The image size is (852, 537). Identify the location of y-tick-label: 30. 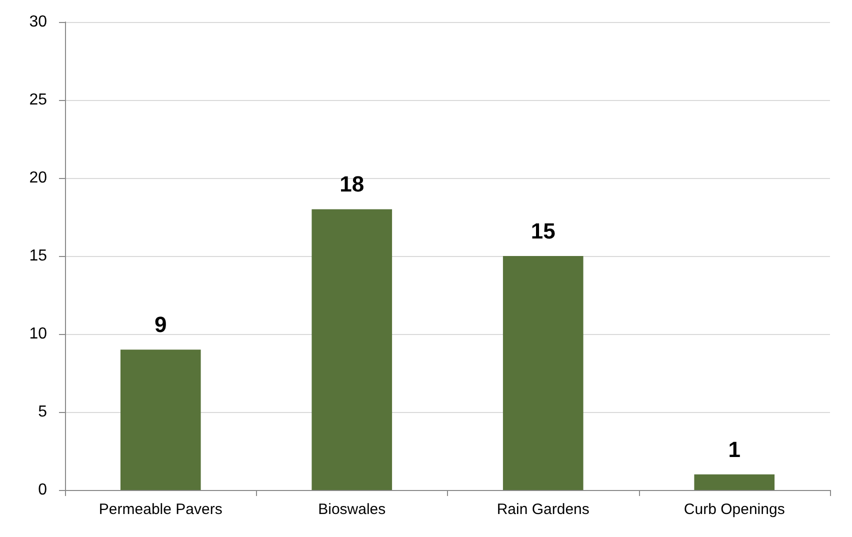
(38, 22).